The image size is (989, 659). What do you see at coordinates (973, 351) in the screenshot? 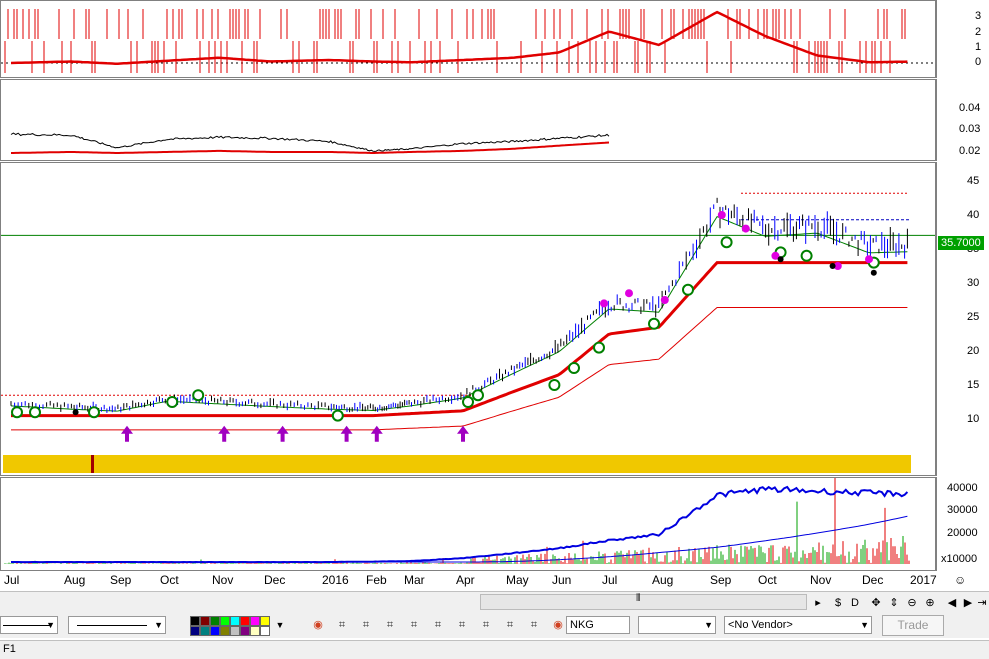
I see `axis-tick: 20` at bounding box center [973, 351].